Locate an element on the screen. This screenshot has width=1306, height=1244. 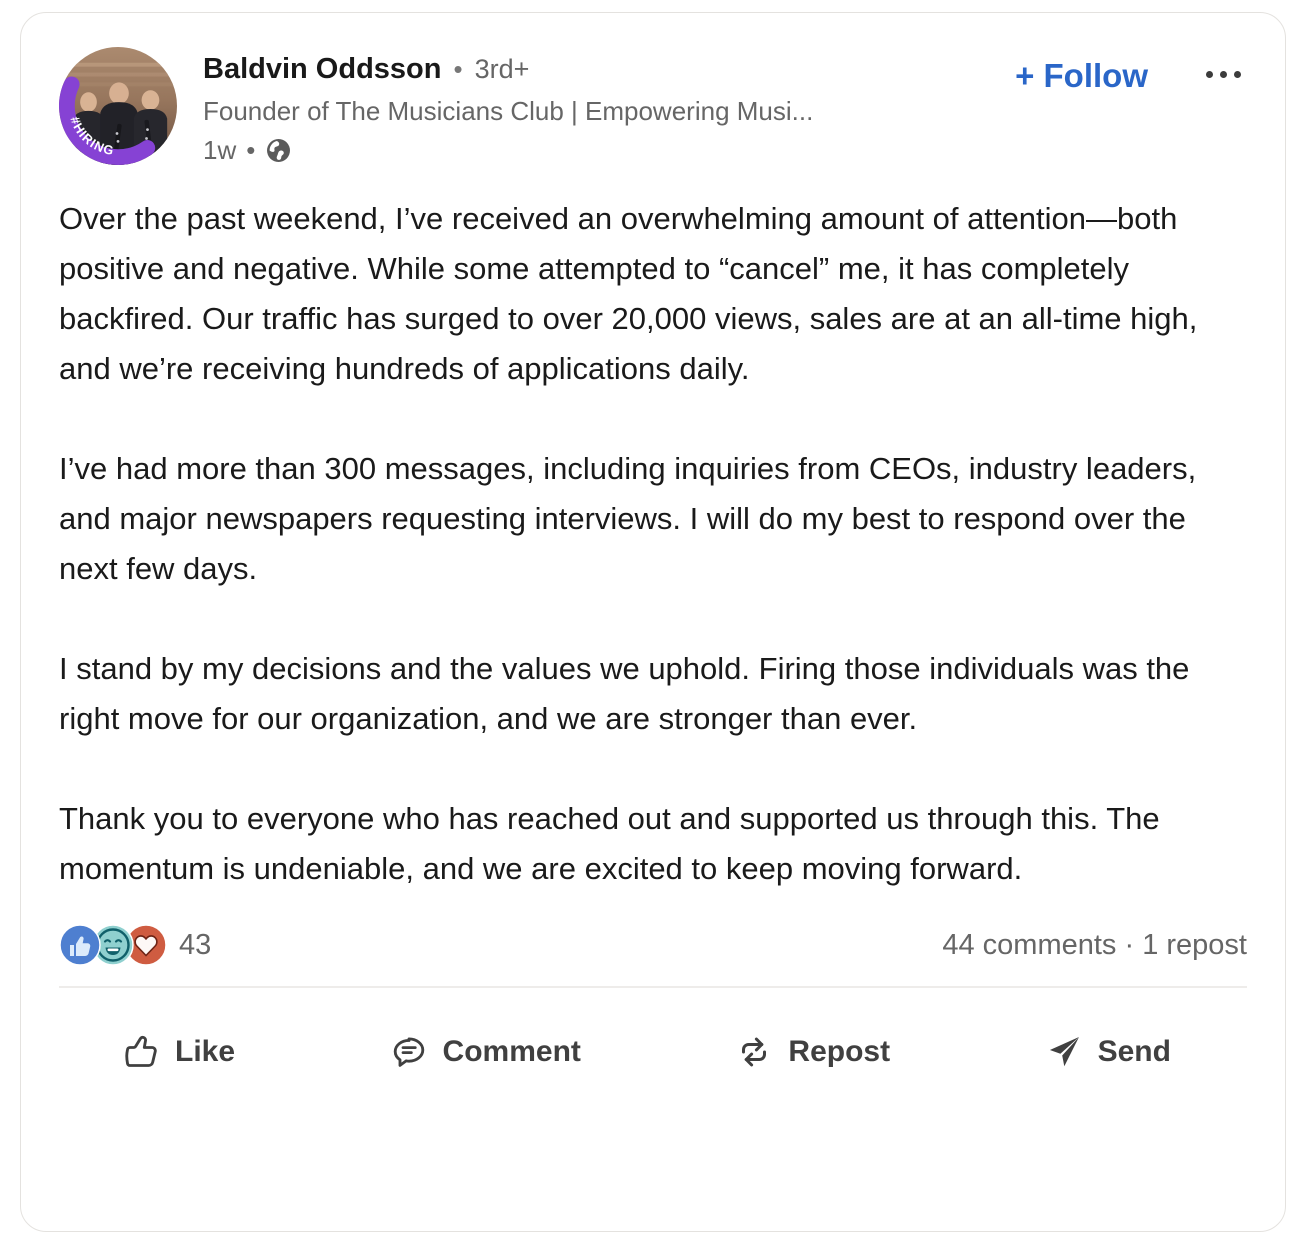
paper-plane-icon is located at coordinates (1064, 1052).